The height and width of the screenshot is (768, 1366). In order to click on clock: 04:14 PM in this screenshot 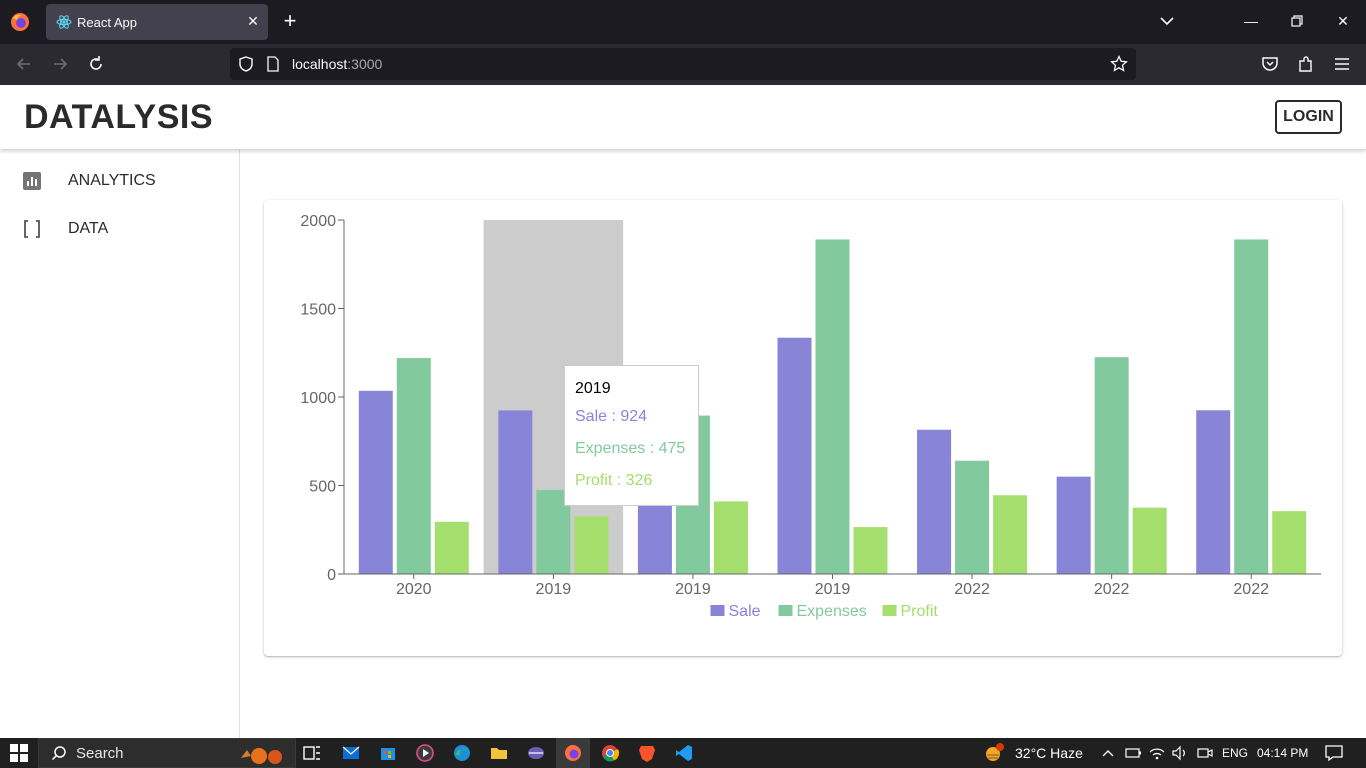, I will do `click(1283, 753)`.